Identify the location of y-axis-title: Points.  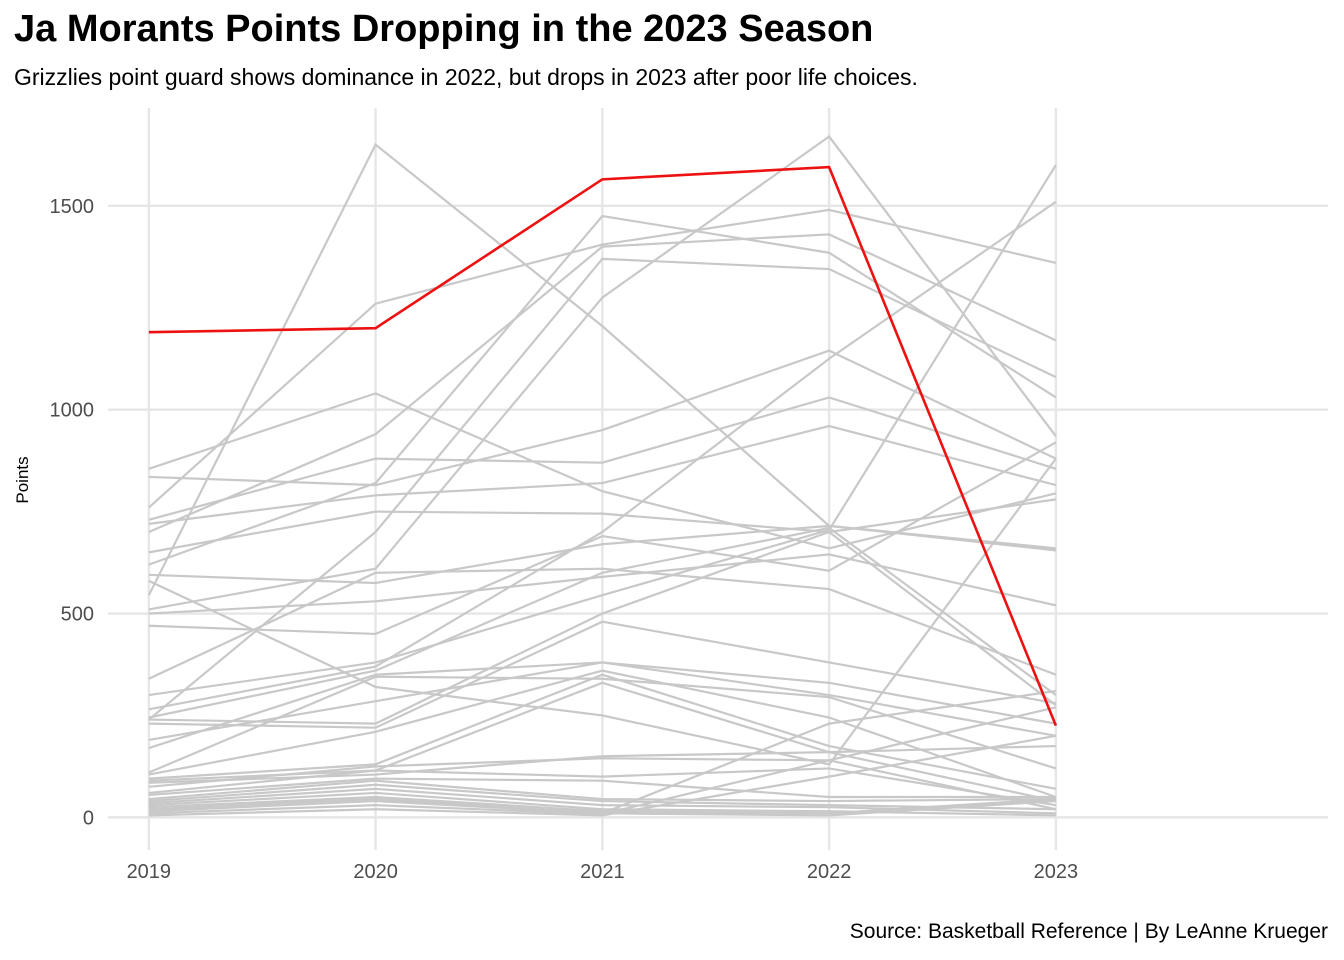
(22, 479).